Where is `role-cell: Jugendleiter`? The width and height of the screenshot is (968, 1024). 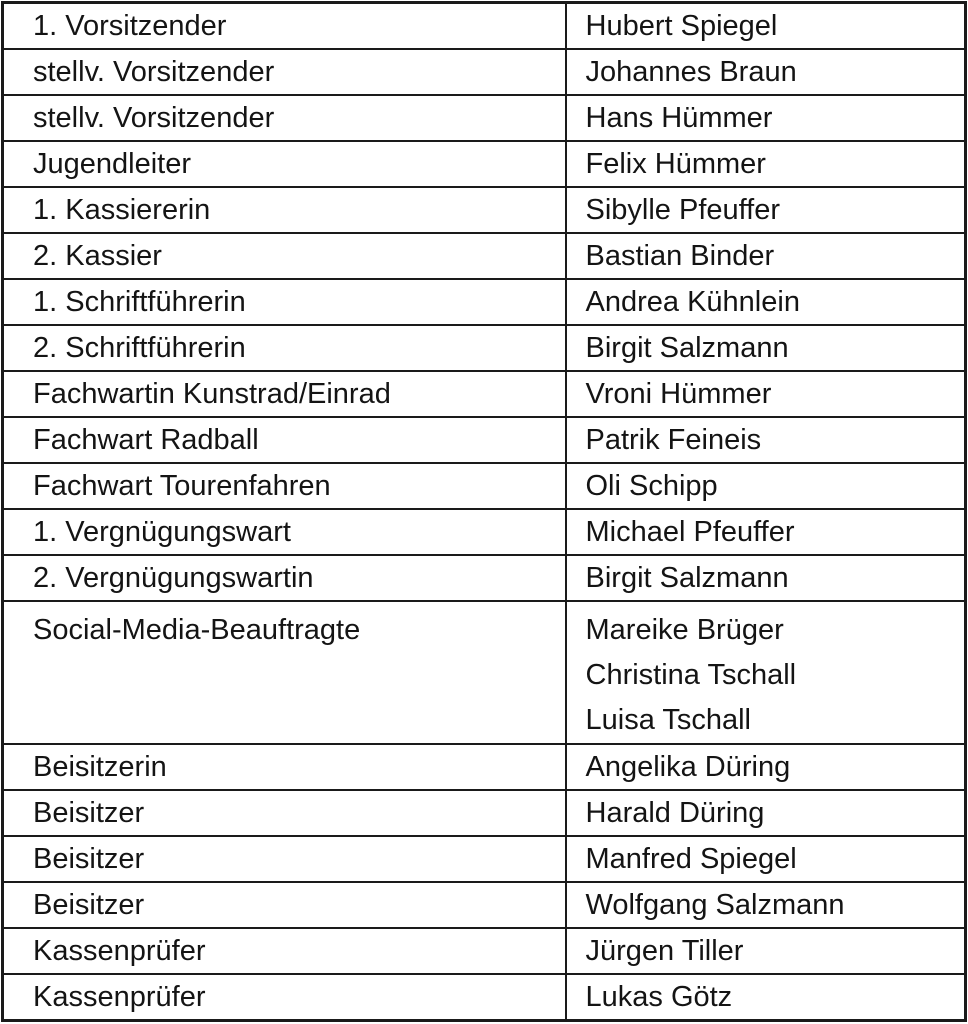
role-cell: Jugendleiter is located at coordinates (284, 164).